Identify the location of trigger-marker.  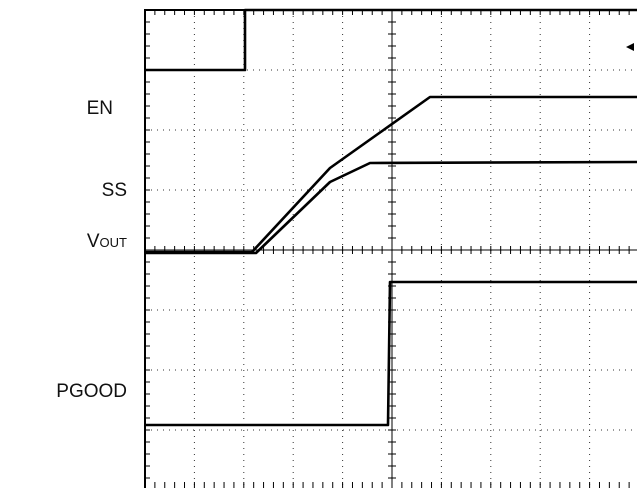
(630, 47).